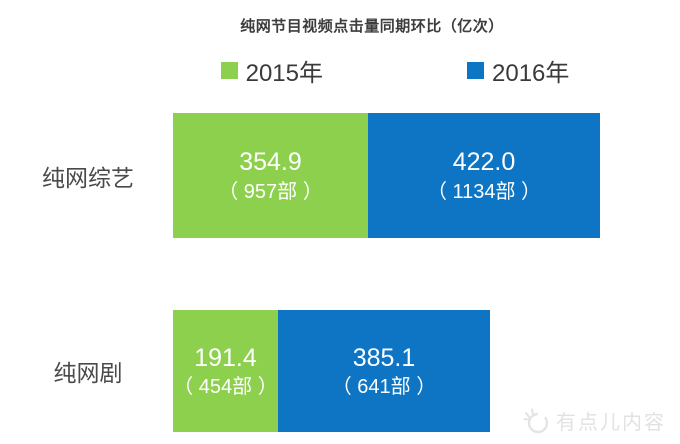 The height and width of the screenshot is (444, 680). Describe the element at coordinates (229, 70) in the screenshot. I see `legend-swatch-2015-icon` at that location.